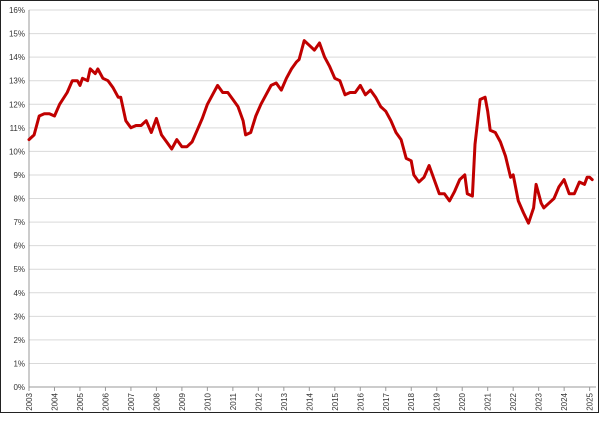  What do you see at coordinates (19, 387) in the screenshot?
I see `y-tick-label: 0%` at bounding box center [19, 387].